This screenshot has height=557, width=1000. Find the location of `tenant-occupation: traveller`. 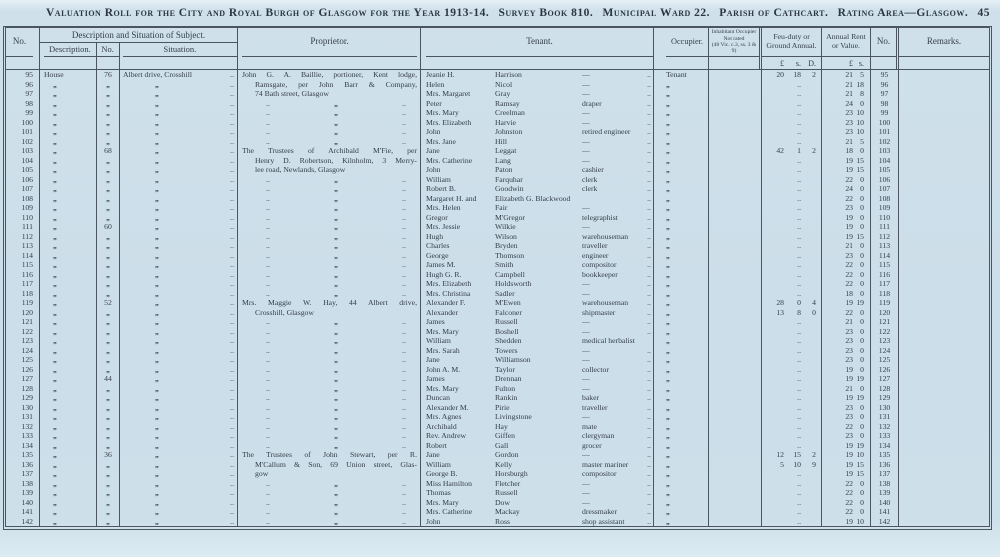

tenant-occupation: traveller is located at coordinates (595, 245).